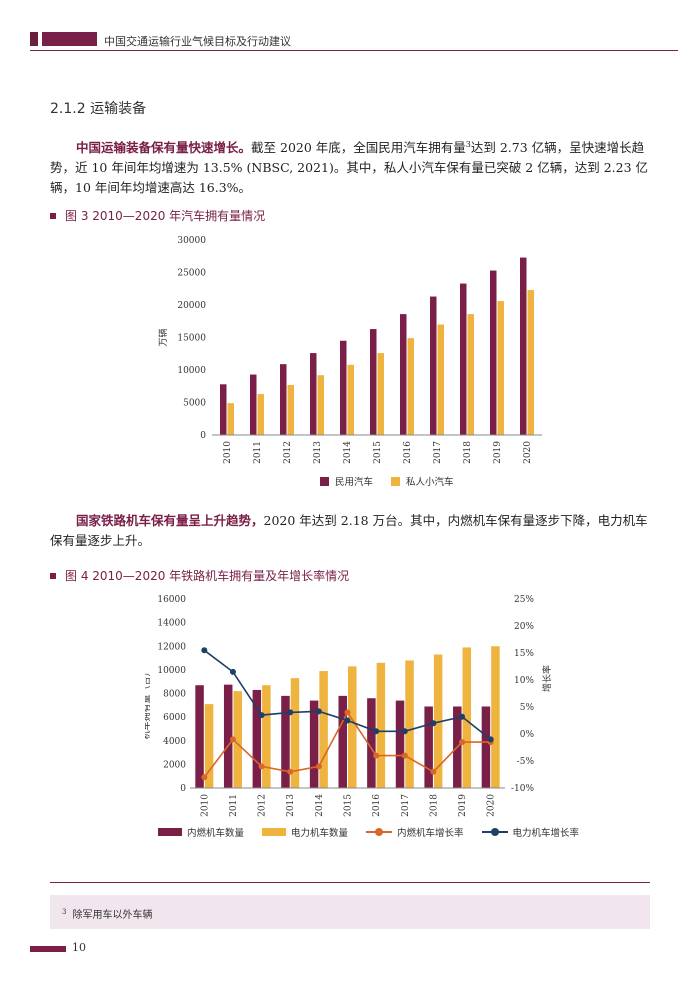 The height and width of the screenshot is (990, 700). What do you see at coordinates (69, 39) in the screenshot?
I see `header-accent-bar` at bounding box center [69, 39].